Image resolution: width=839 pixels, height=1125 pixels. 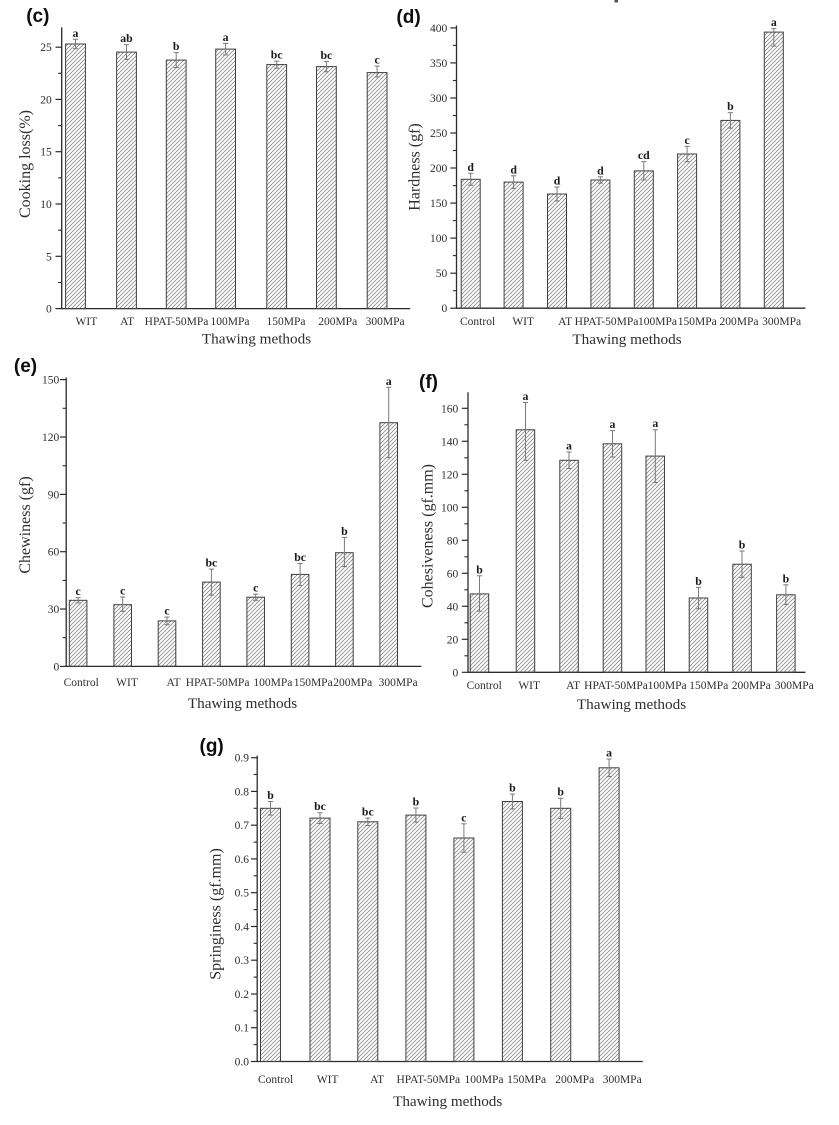 What do you see at coordinates (242, 860) in the screenshot?
I see `svg-text: 0.6` at bounding box center [242, 860].